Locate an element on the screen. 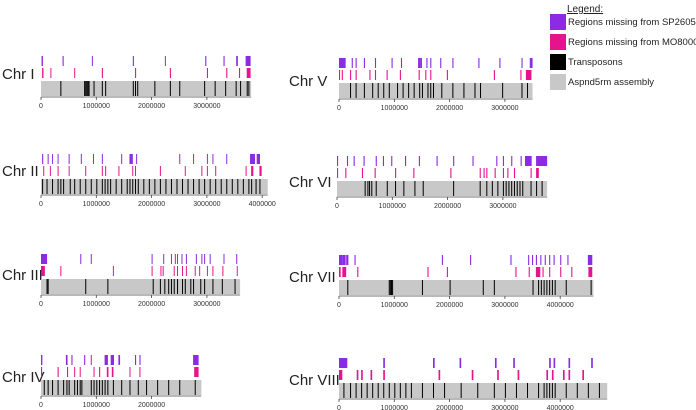 Image resolution: width=696 pixels, height=410 pixels. chr-vi-tick-label-3: 3000000 is located at coordinates (502, 206).